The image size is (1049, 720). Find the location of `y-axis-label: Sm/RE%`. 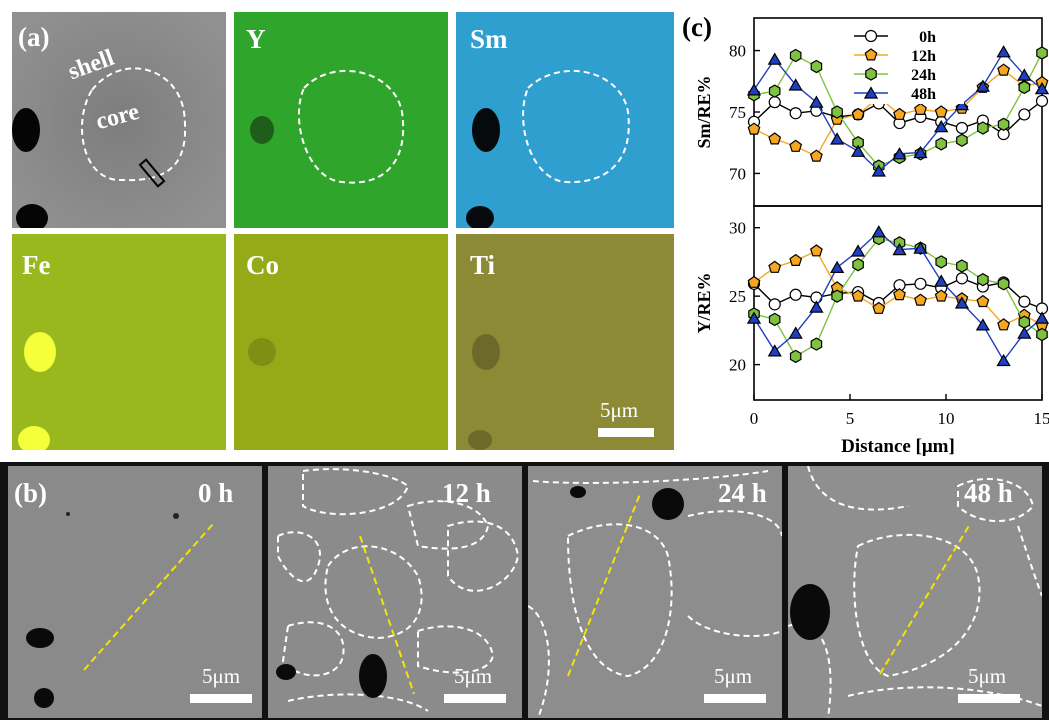

y-axis-label: Sm/RE% is located at coordinates (704, 111).